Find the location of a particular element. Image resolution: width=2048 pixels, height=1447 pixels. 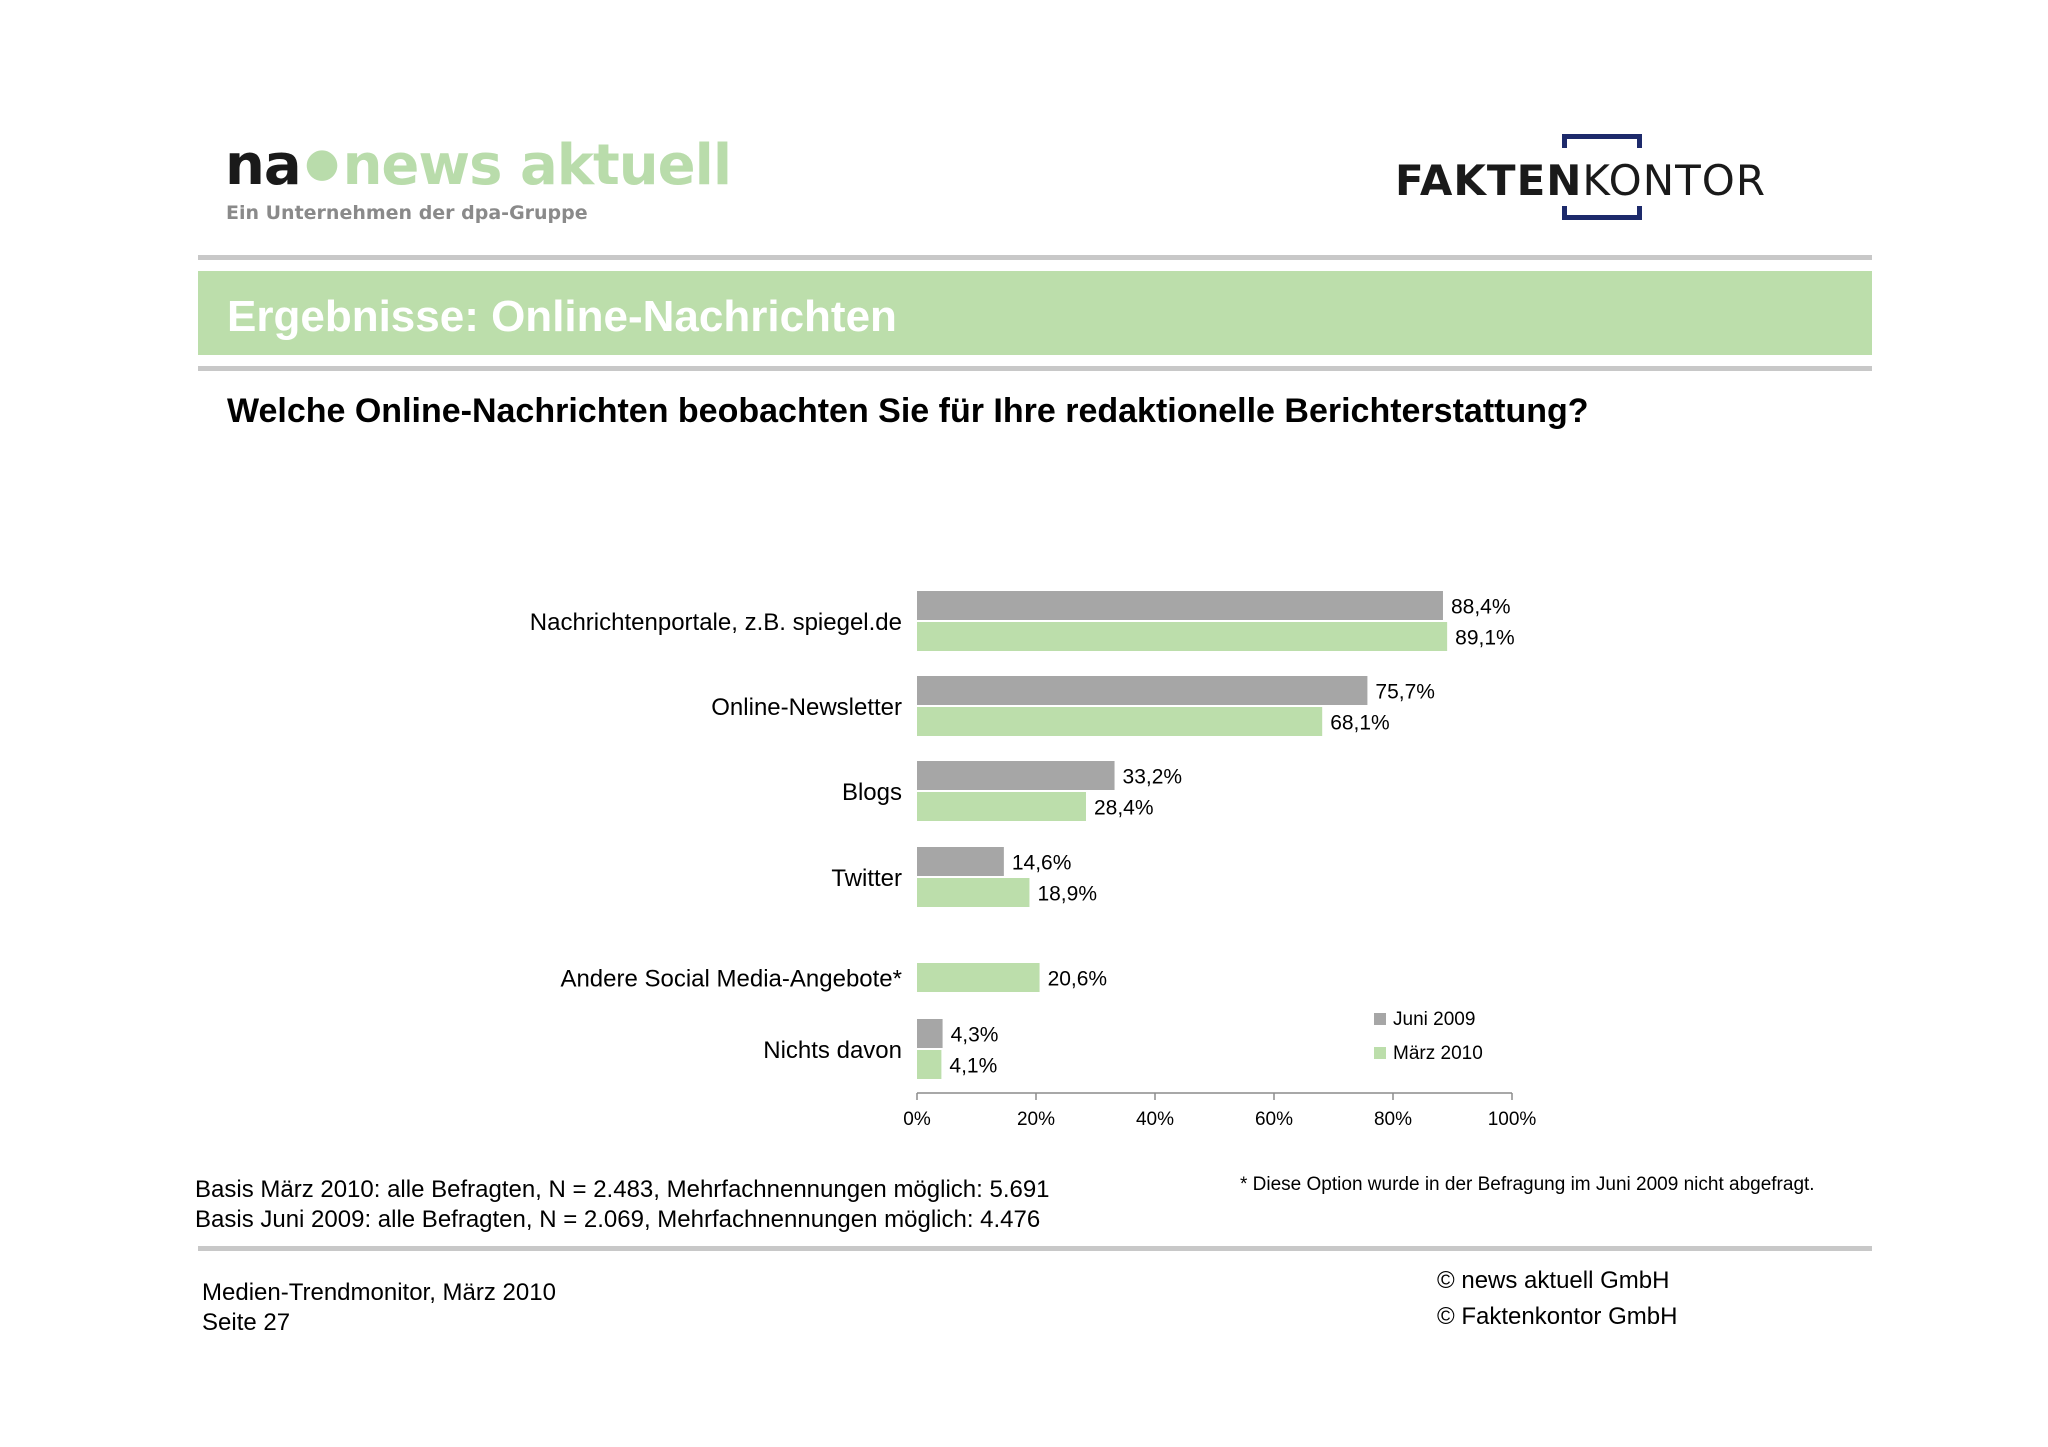

header-divider-bottom is located at coordinates (1035, 368).